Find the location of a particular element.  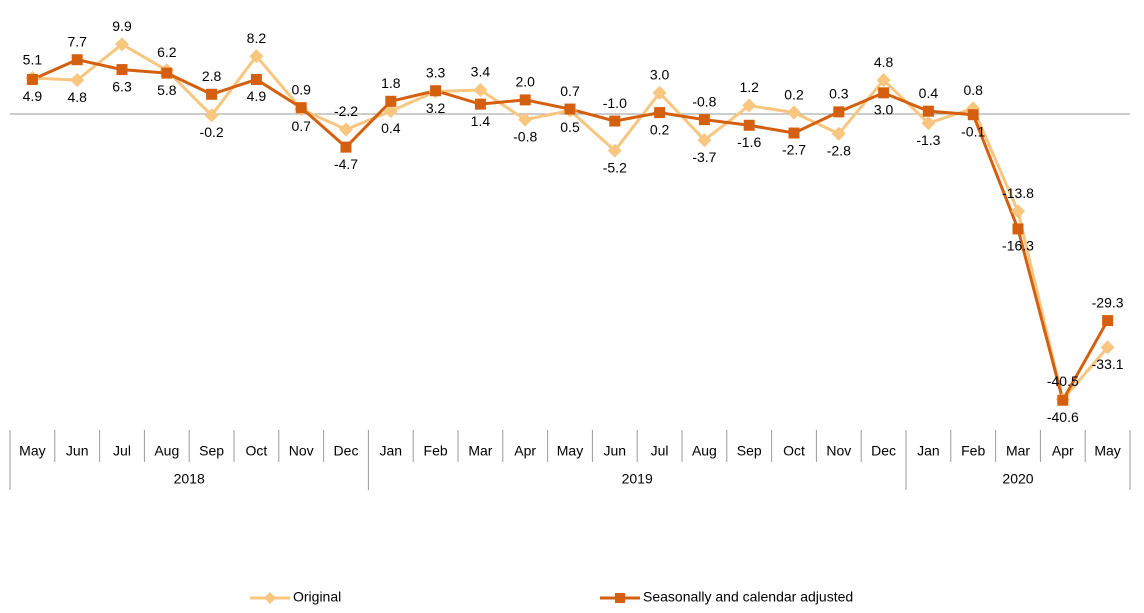

data-label: -0.2 is located at coordinates (212, 132).